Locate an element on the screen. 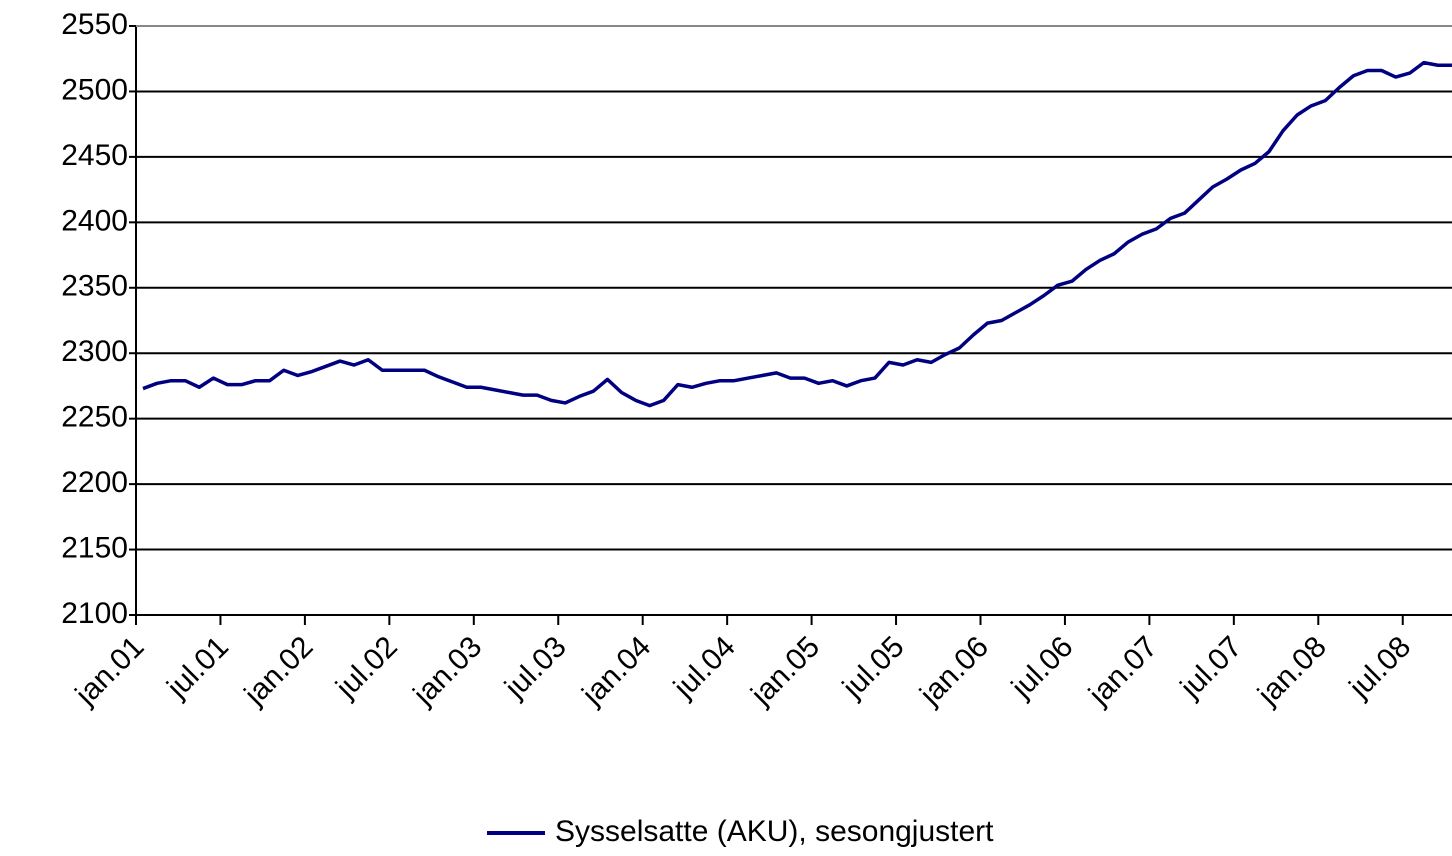 This screenshot has width=1452, height=856. y-tick-label: 2200 is located at coordinates (94, 482).